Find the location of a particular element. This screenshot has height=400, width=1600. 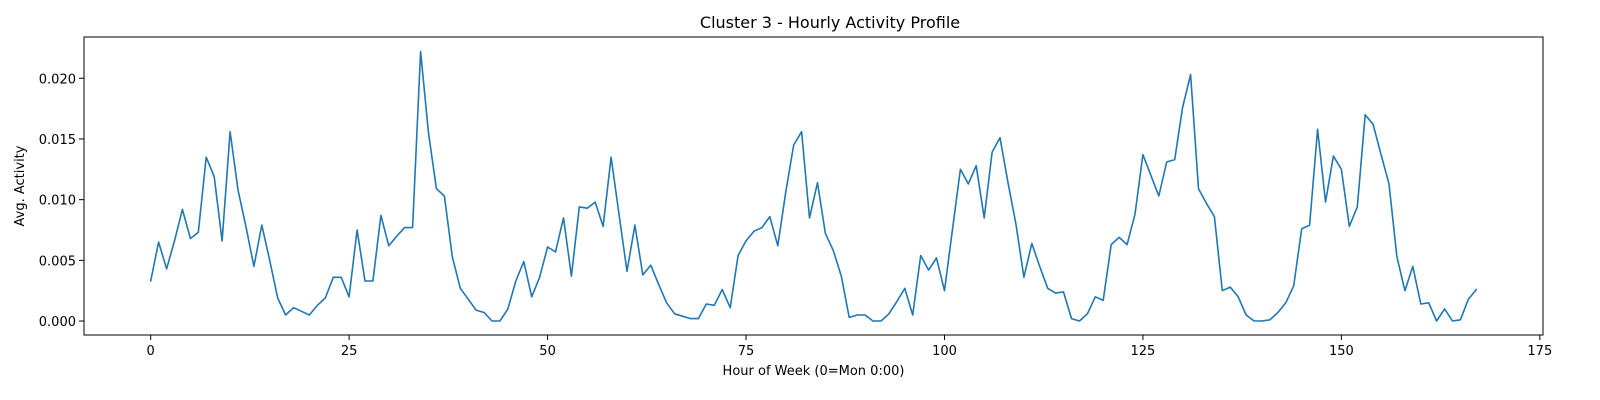

x-tick-label: 150 is located at coordinates (1341, 351).